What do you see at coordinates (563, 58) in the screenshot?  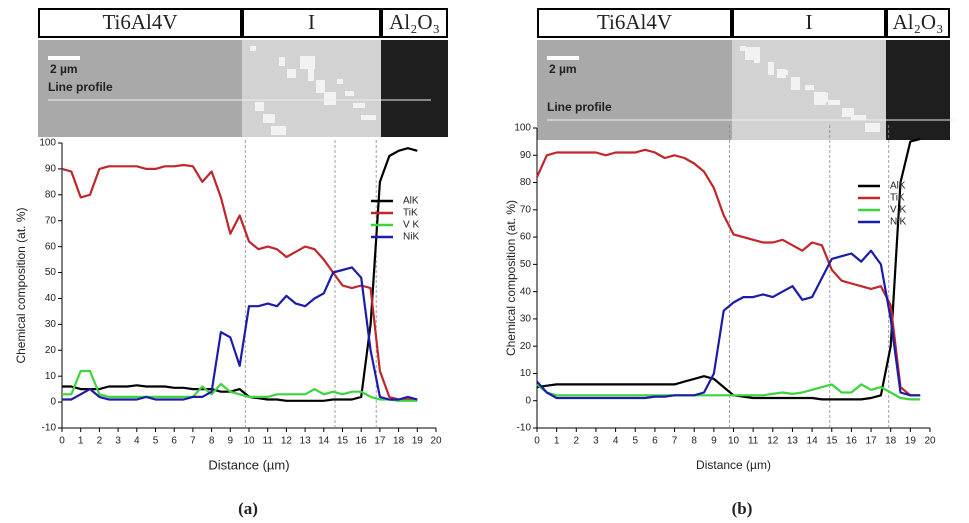 I see `scale-bar` at bounding box center [563, 58].